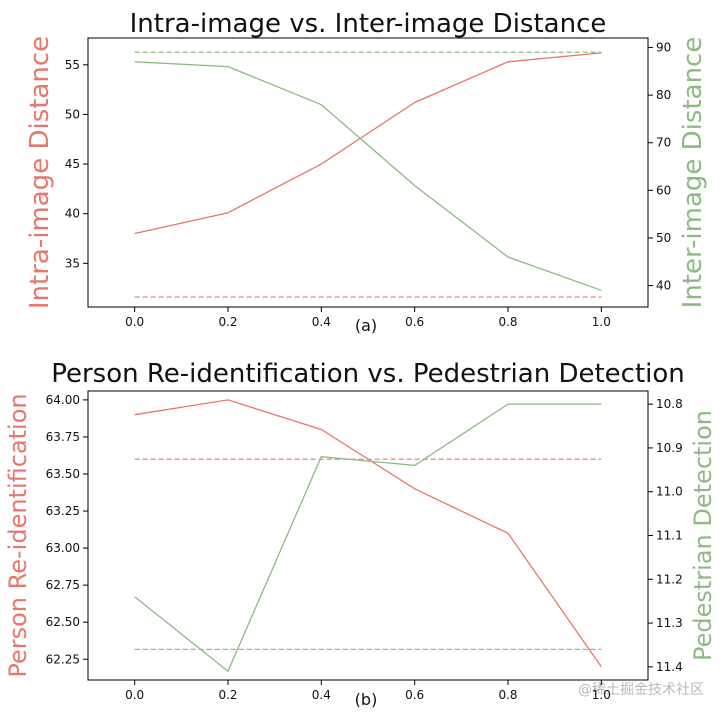 Image resolution: width=725 pixels, height=718 pixels. I want to click on y-right-tick-label: 80, so click(663, 95).